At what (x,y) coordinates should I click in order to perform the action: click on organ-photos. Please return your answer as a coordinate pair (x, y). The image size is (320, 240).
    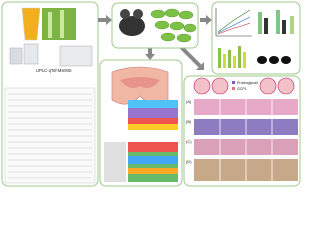
    Looking at the image, I should click on (274, 60).